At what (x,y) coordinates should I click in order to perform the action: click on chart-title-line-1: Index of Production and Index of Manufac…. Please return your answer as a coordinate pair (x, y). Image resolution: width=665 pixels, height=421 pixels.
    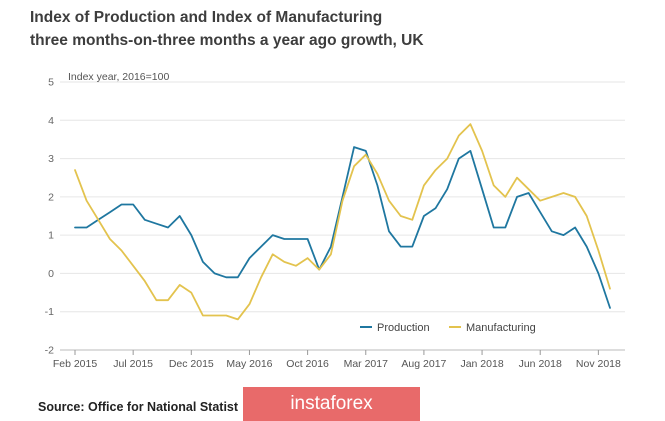
    Looking at the image, I should click on (206, 17).